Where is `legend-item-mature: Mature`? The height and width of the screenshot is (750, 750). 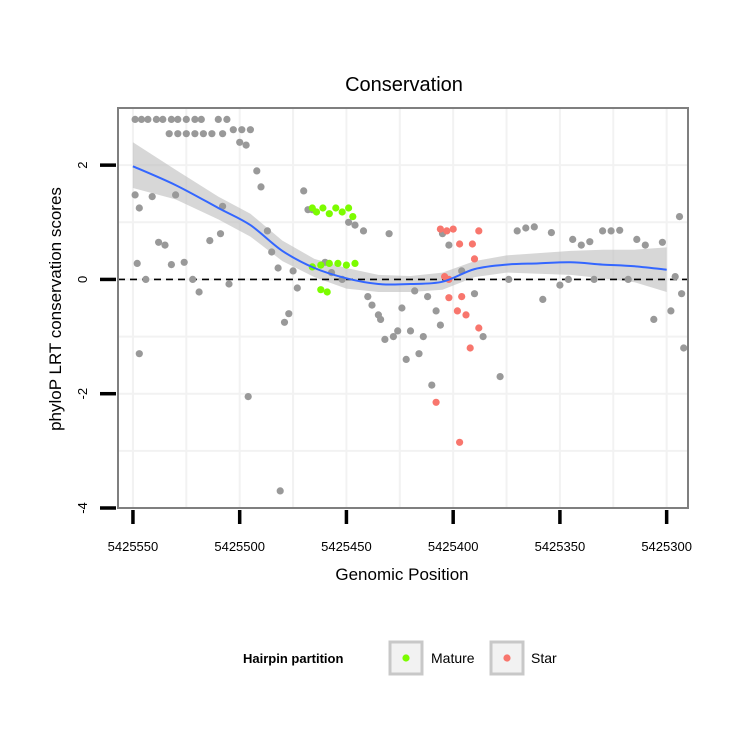 legend-item-mature: Mature is located at coordinates (431, 658).